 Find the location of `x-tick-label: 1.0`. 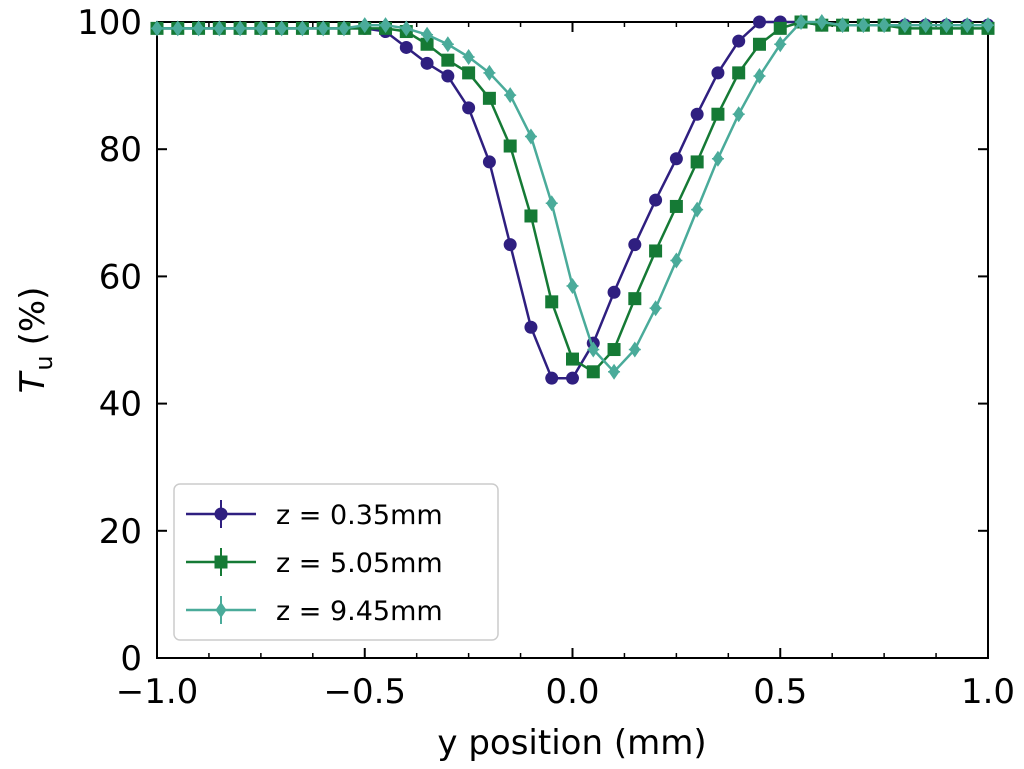

x-tick-label: 1.0 is located at coordinates (988, 692).